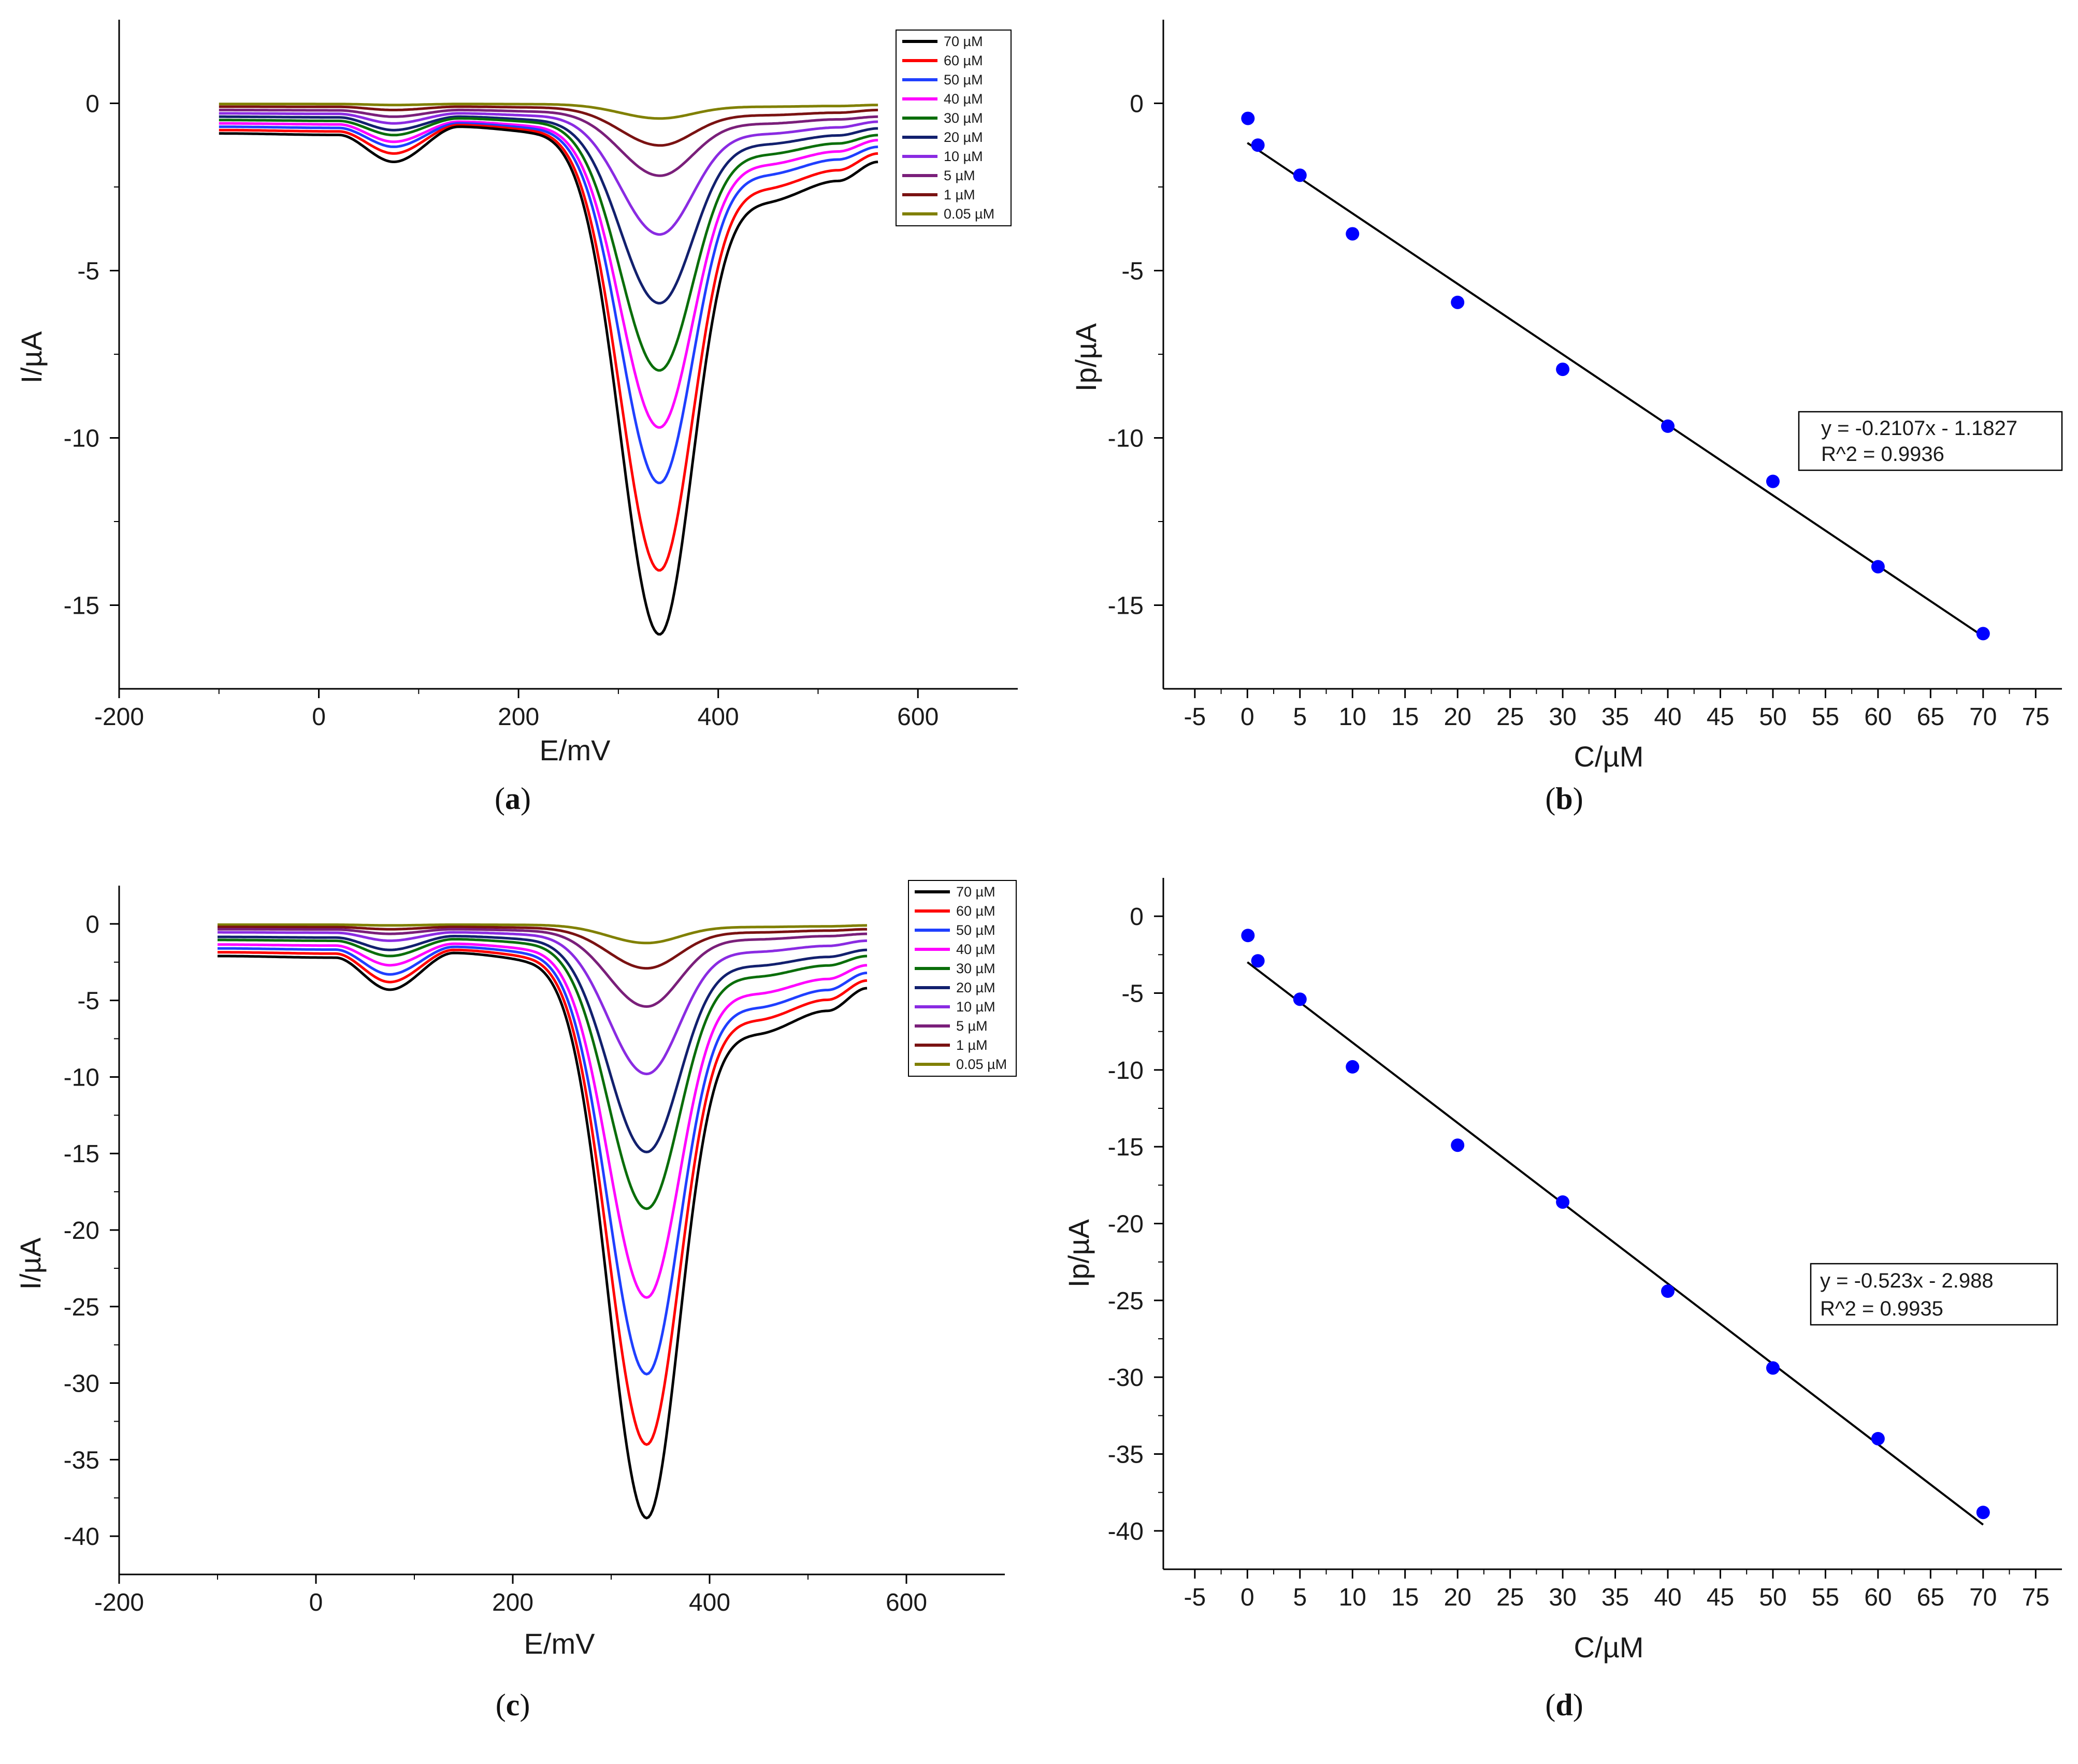 The width and height of the screenshot is (2078, 1764). What do you see at coordinates (1772, 1597) in the screenshot?
I see `panel-d-x-tick-label: 50` at bounding box center [1772, 1597].